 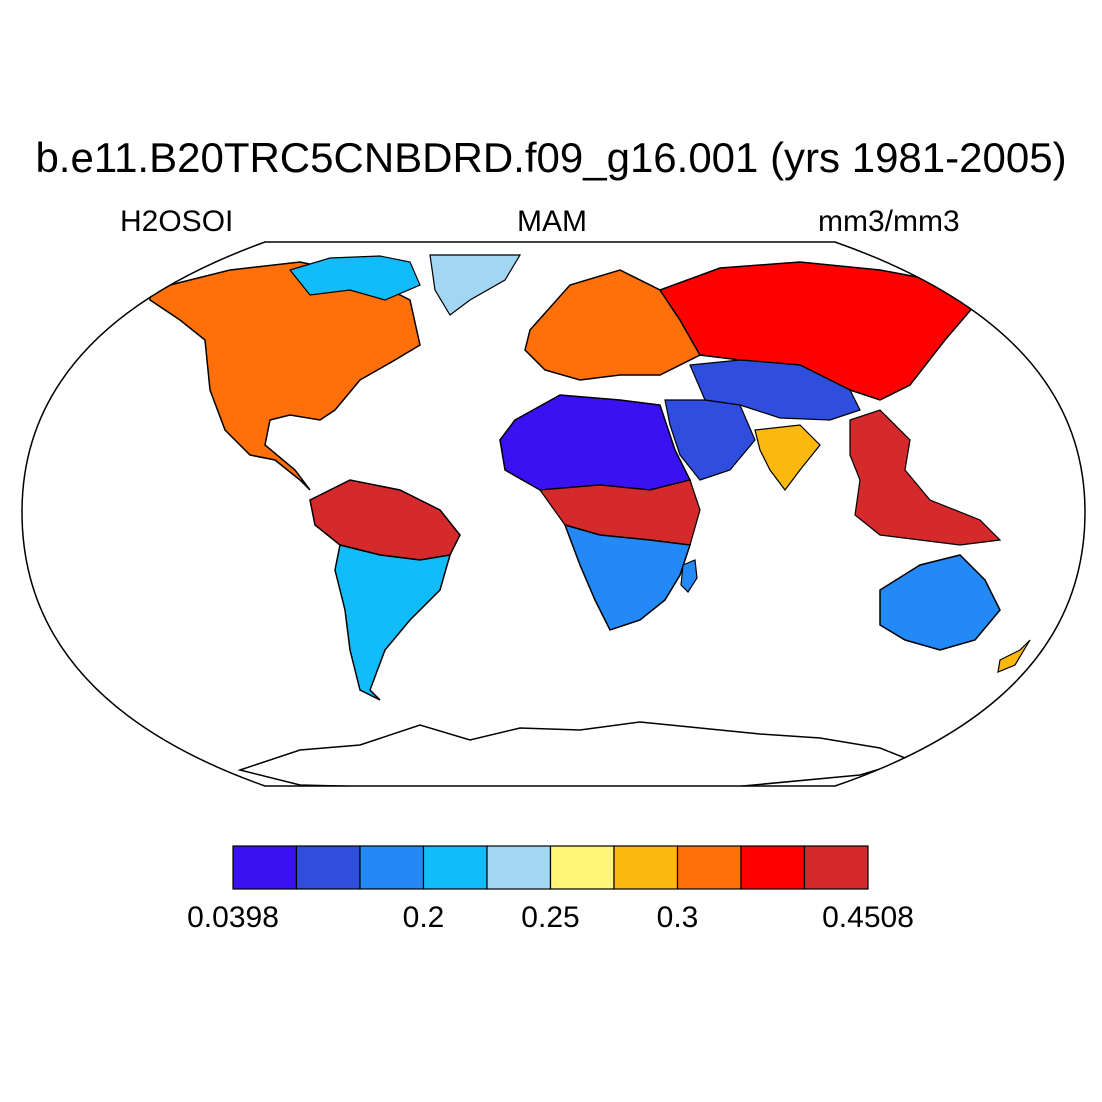 I want to click on region-india, so click(x=787, y=457).